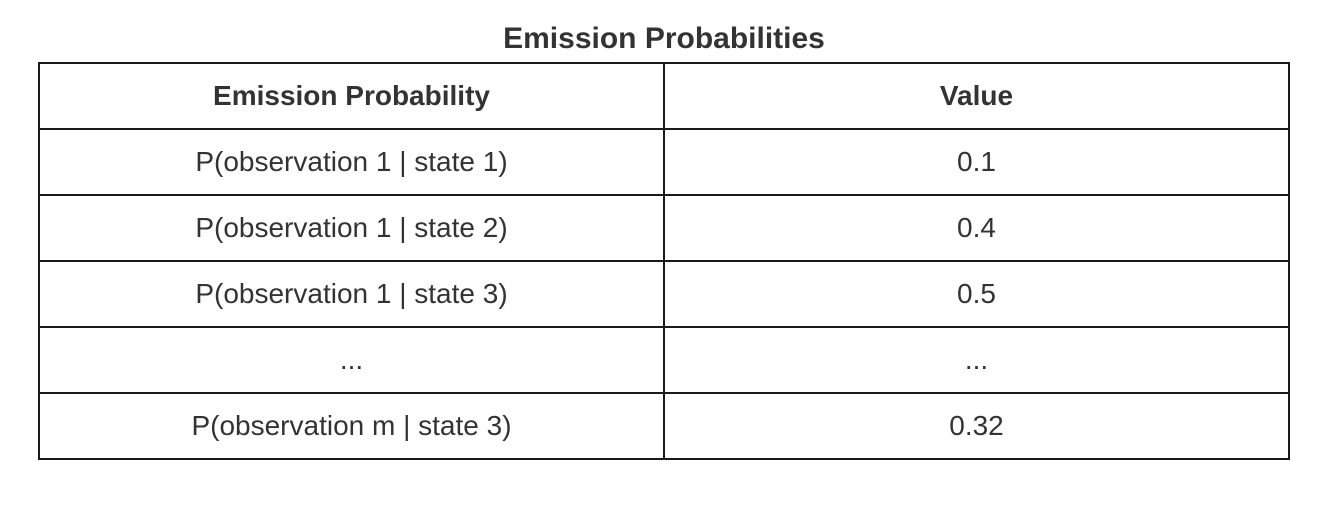 The height and width of the screenshot is (506, 1328). I want to click on table-row: P(observation 1 | state 2) 0.4, so click(664, 228).